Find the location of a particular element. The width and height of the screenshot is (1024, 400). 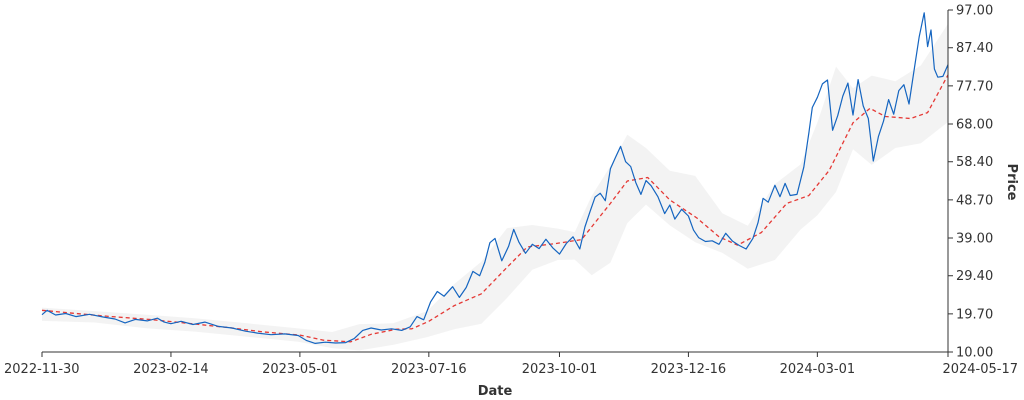

y-tick-label: 68.00 is located at coordinates (974, 125).